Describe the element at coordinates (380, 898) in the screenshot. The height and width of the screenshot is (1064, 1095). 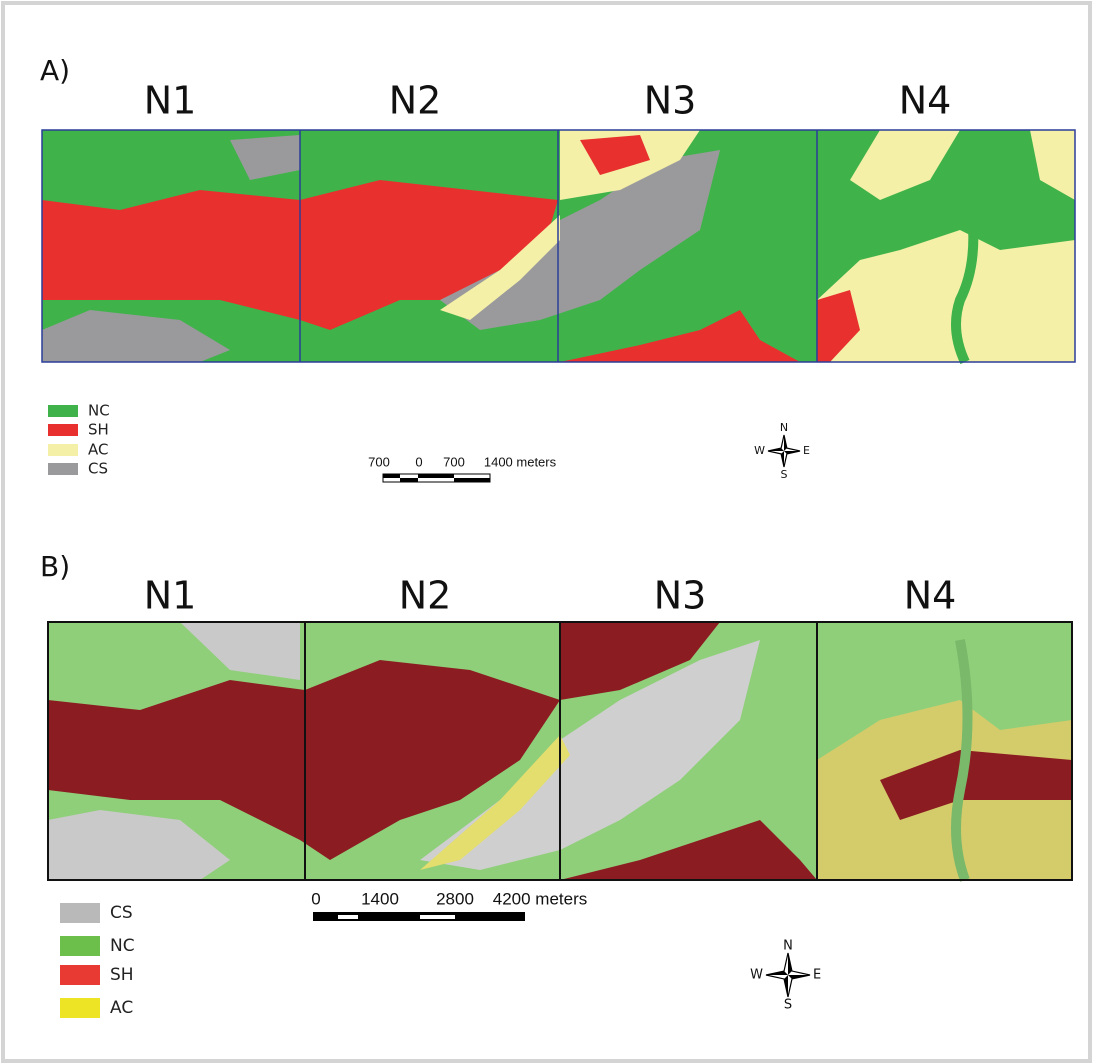
I see `scale-label: 1400` at that location.